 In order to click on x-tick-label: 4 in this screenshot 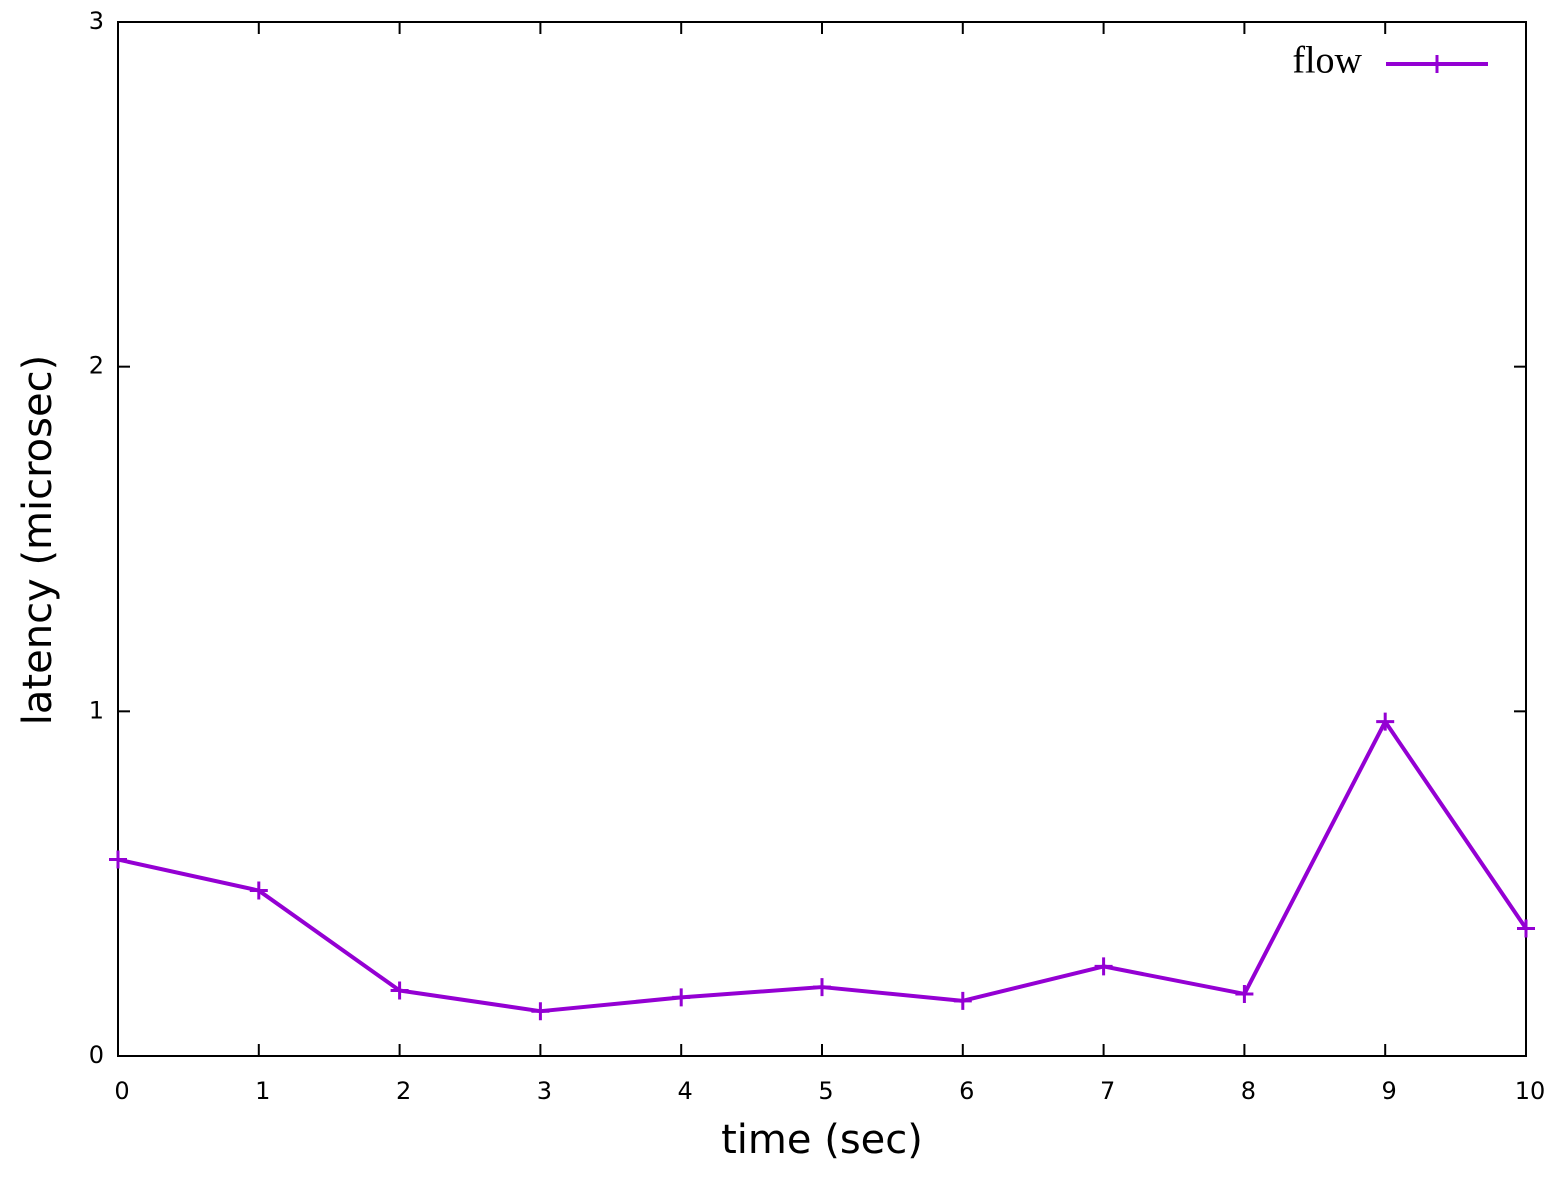, I will do `click(685, 1091)`.